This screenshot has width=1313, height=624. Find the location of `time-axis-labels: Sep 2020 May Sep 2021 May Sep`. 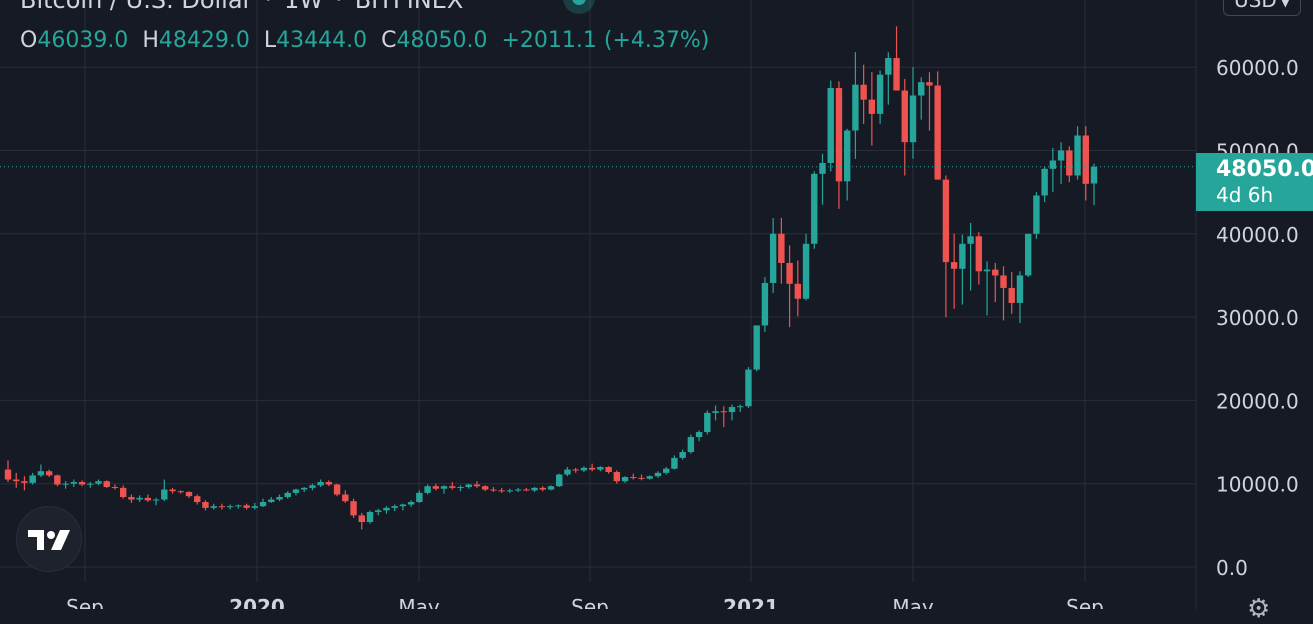

time-axis-labels: Sep 2020 May Sep 2021 May Sep is located at coordinates (585, 602).